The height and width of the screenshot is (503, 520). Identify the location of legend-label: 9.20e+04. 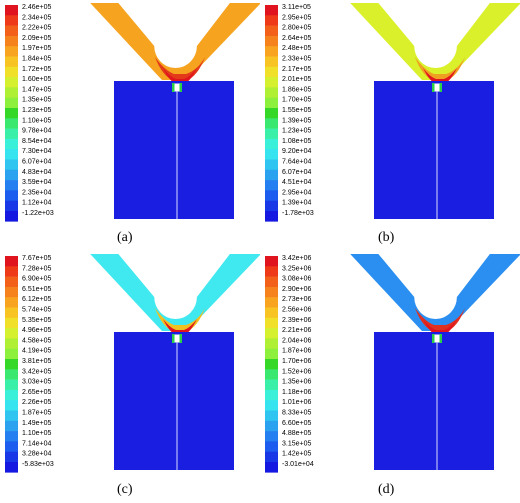
(296, 151).